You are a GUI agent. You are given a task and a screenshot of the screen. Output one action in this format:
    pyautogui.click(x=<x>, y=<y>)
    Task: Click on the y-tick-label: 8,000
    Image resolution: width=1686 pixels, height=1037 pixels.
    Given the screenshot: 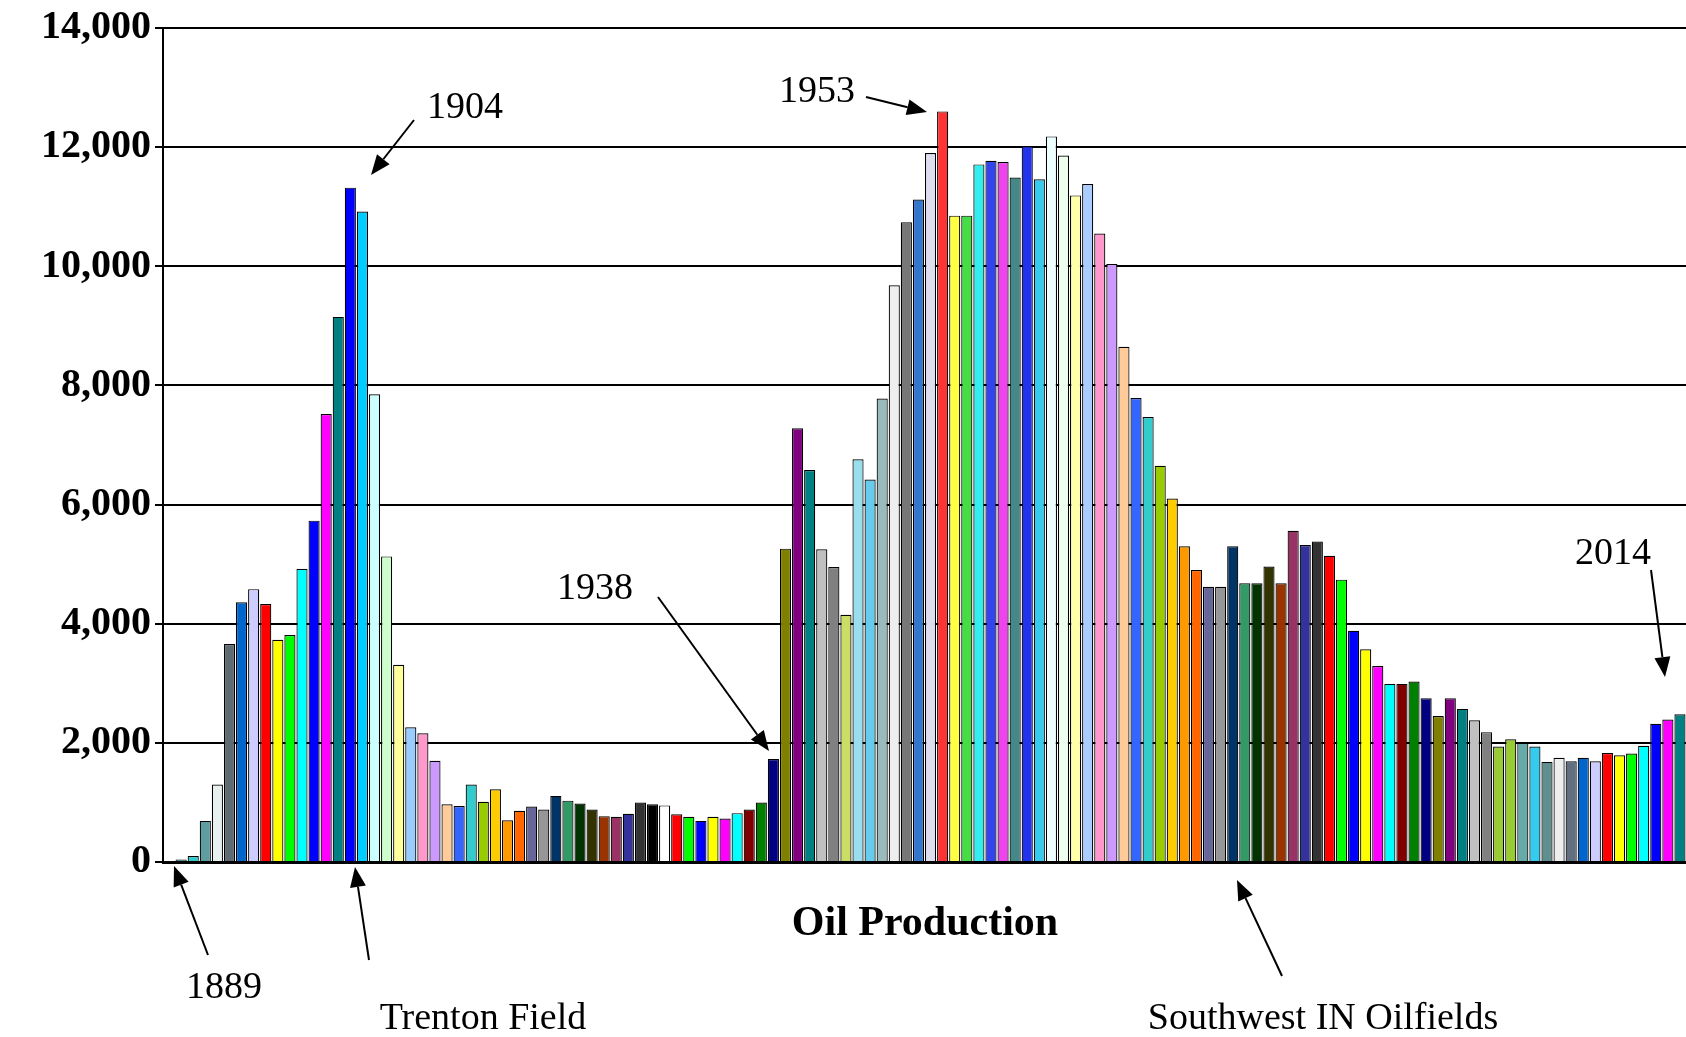 What is the action you would take?
    pyautogui.click(x=106, y=382)
    